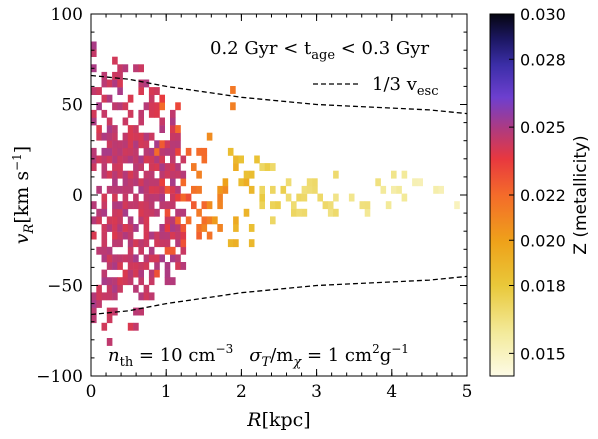 The image size is (598, 439). Describe the element at coordinates (543, 14) in the screenshot. I see `colorbar-tick-label: 0.030` at that location.